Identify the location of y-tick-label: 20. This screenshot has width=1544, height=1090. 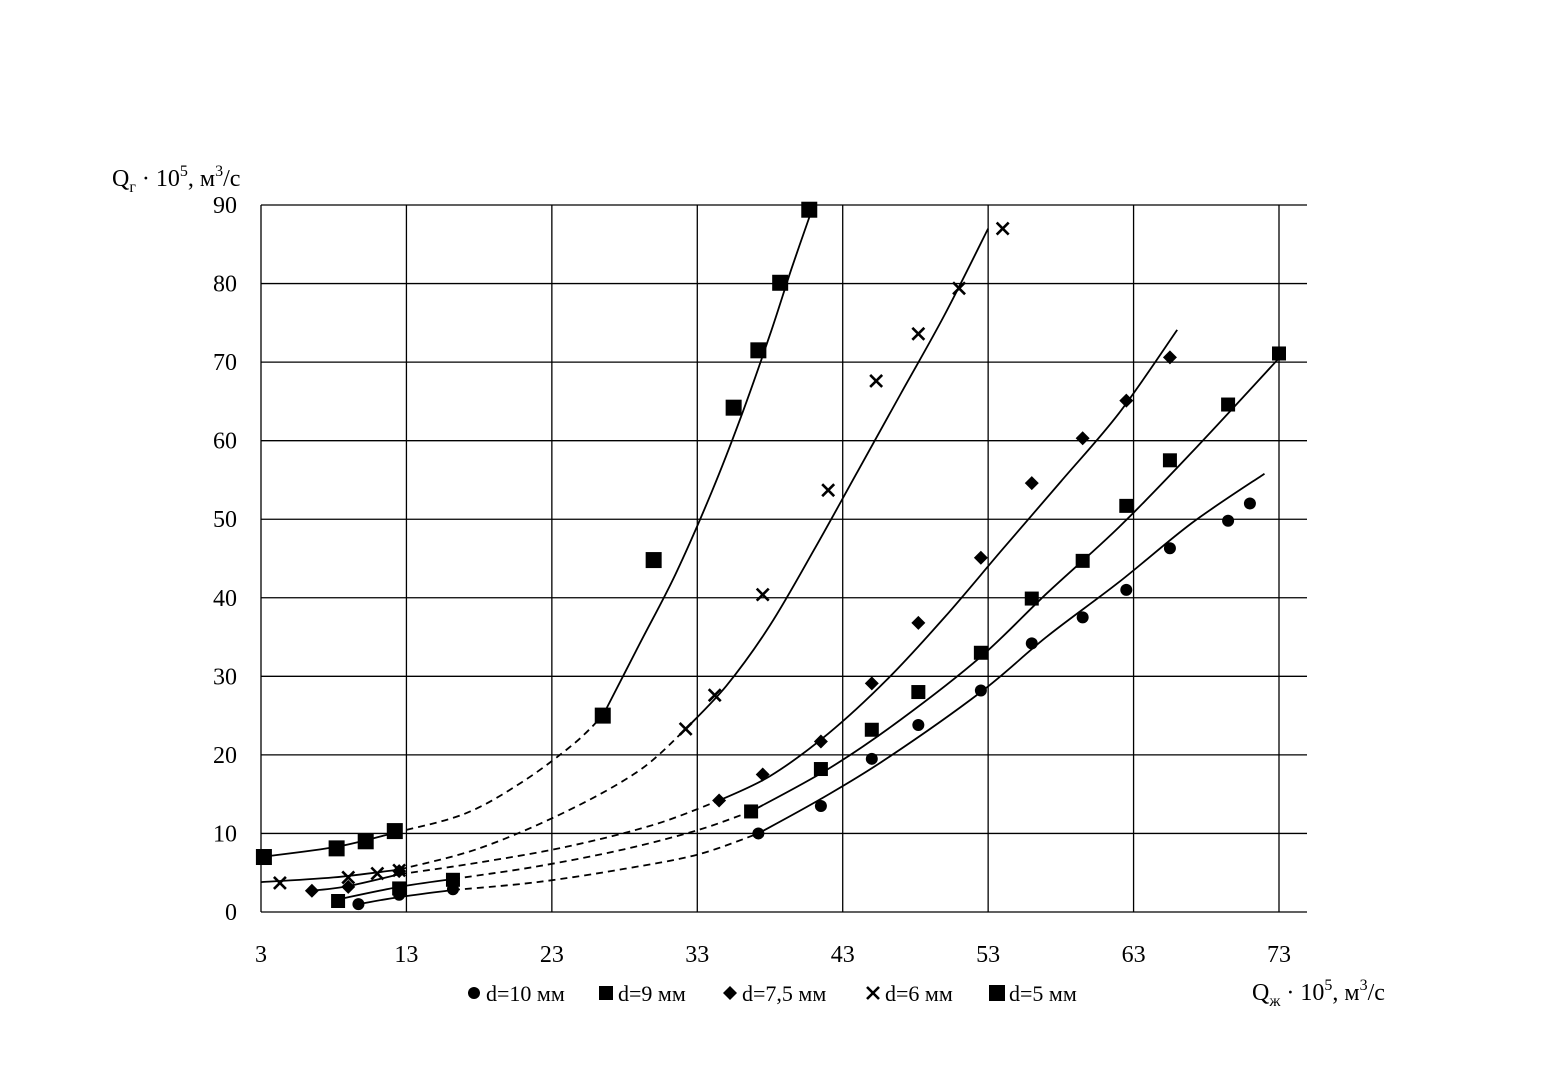
(225, 756).